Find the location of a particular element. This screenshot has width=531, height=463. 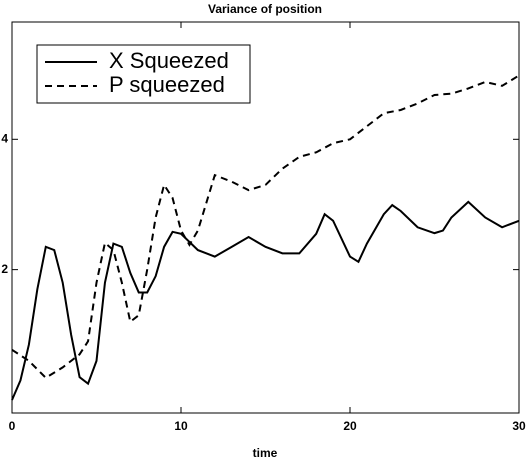

y-tick-label: 2 is located at coordinates (4, 269).